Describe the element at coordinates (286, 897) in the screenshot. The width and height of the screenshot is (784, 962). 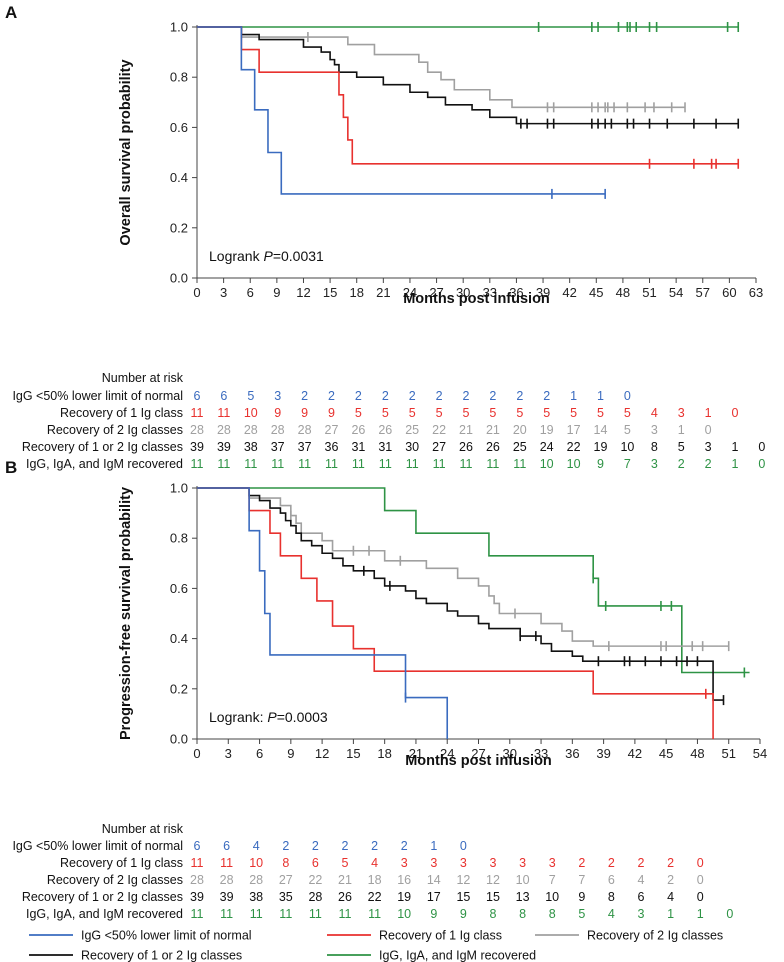
I see `risk-value: 35` at that location.